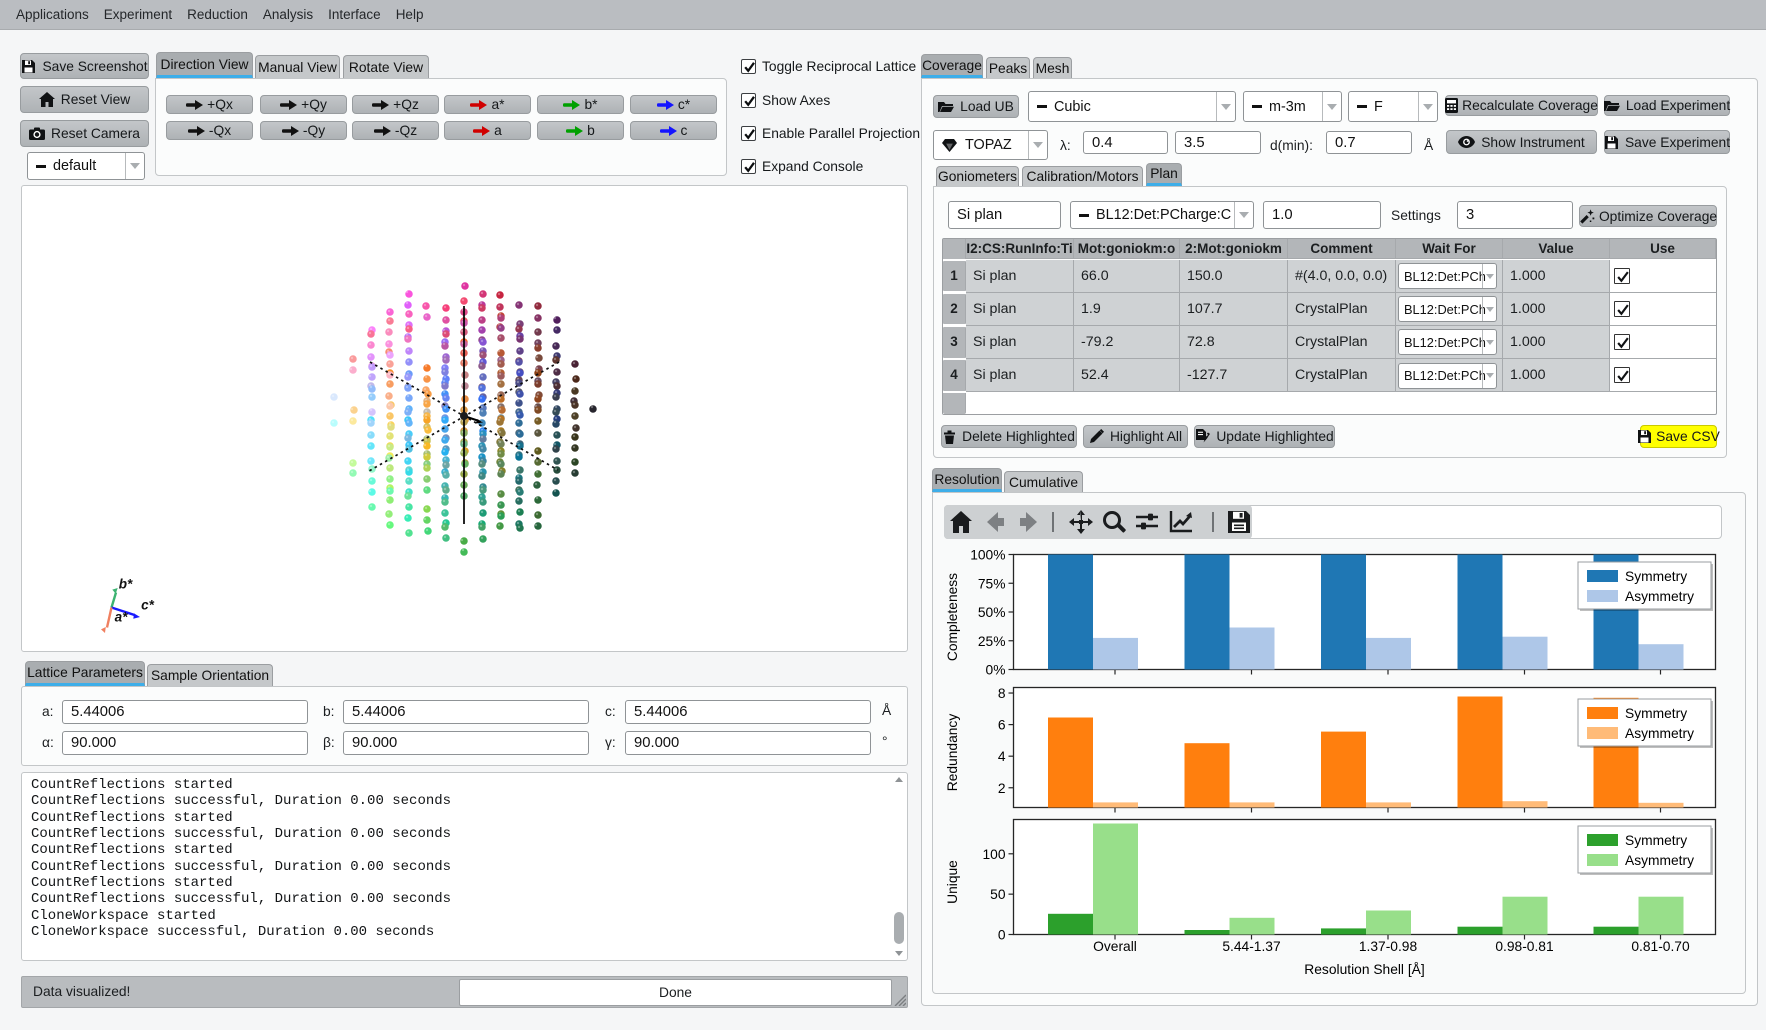  Describe the element at coordinates (1002, 788) in the screenshot. I see `svg-text: 2` at that location.